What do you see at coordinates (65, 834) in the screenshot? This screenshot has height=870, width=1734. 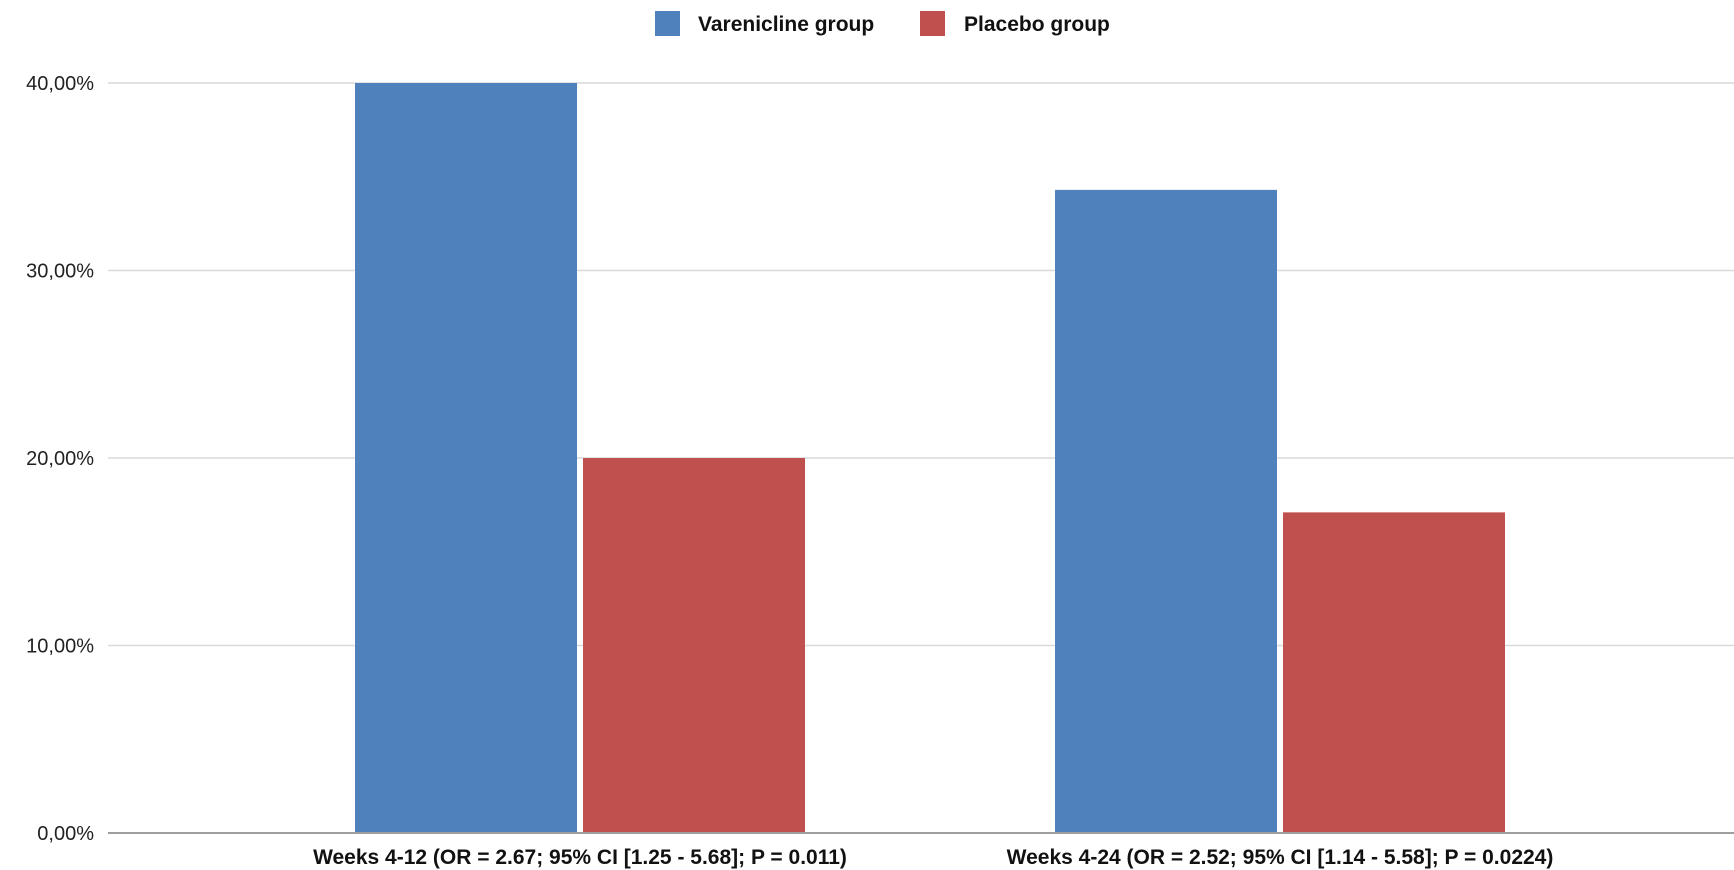 I see `y-tick-label: 0,00%` at bounding box center [65, 834].